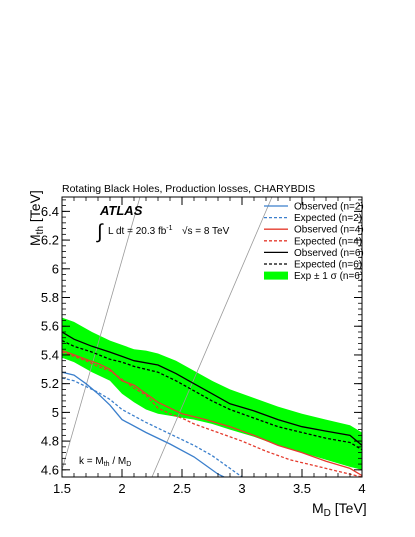  I want to click on y-tick-label: 6.2, so click(50, 240).